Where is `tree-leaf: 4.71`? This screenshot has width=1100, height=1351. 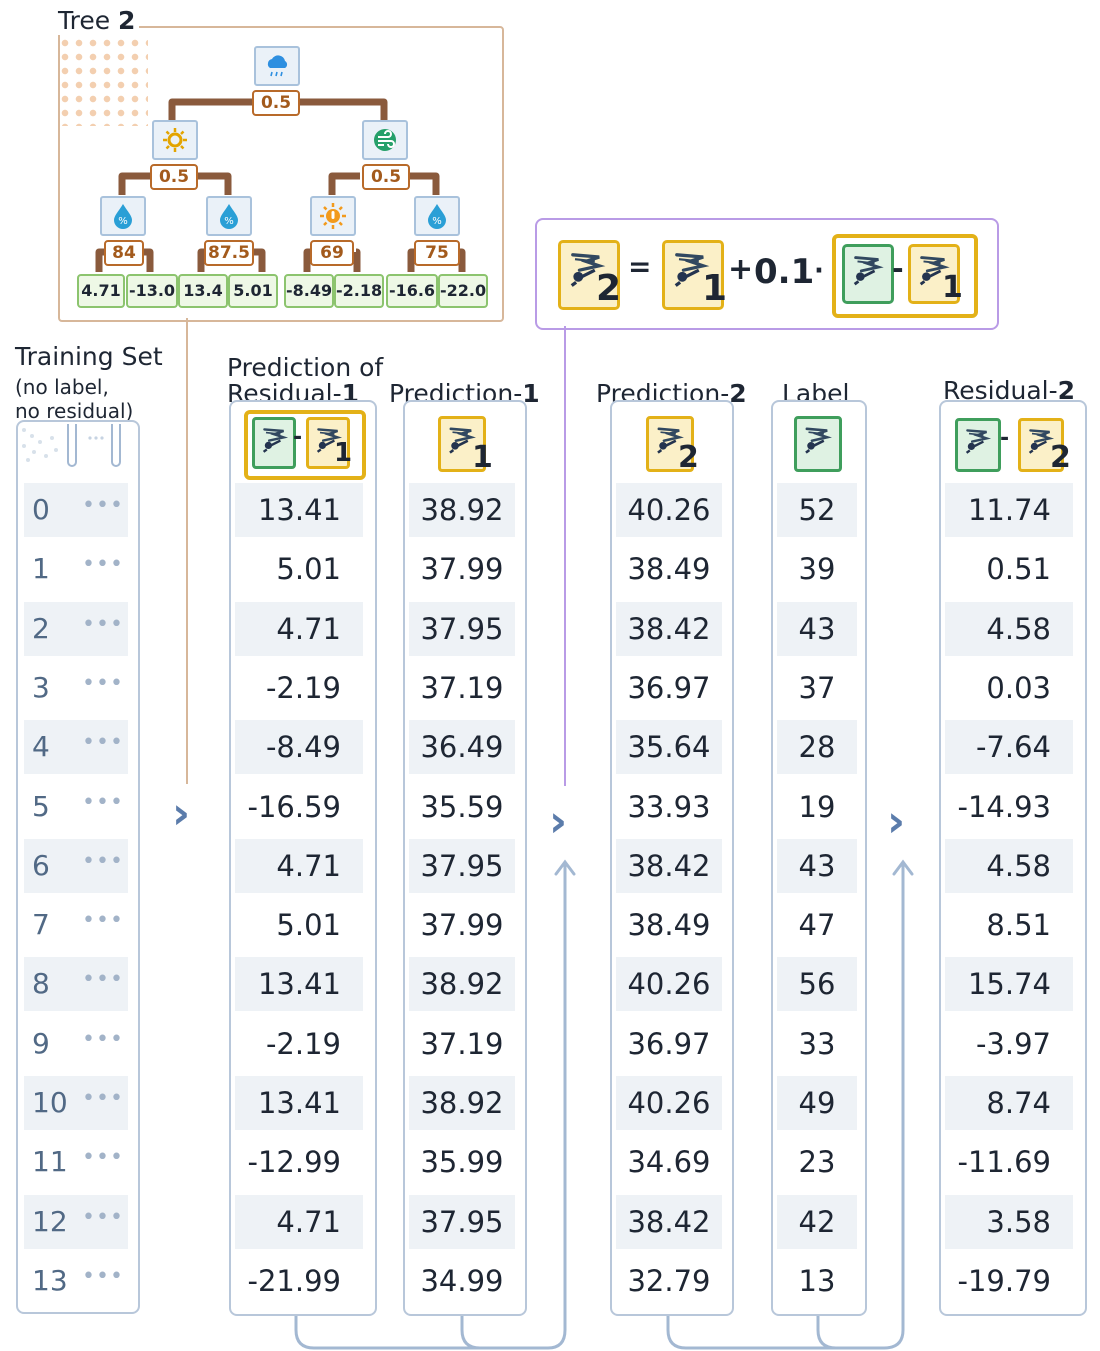 tree-leaf: 4.71 is located at coordinates (101, 291).